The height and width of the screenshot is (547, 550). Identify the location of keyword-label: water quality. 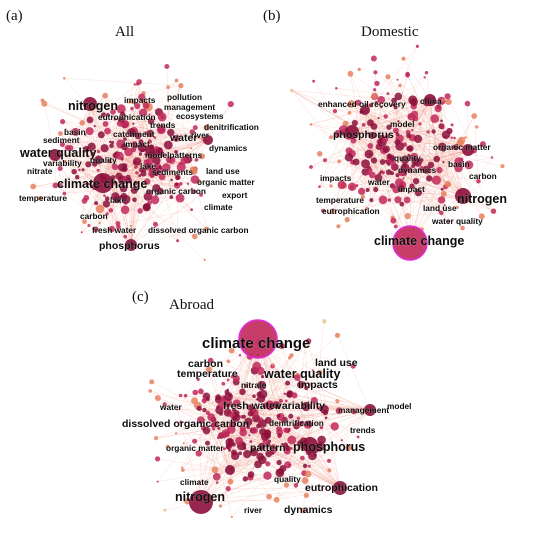
(457, 221).